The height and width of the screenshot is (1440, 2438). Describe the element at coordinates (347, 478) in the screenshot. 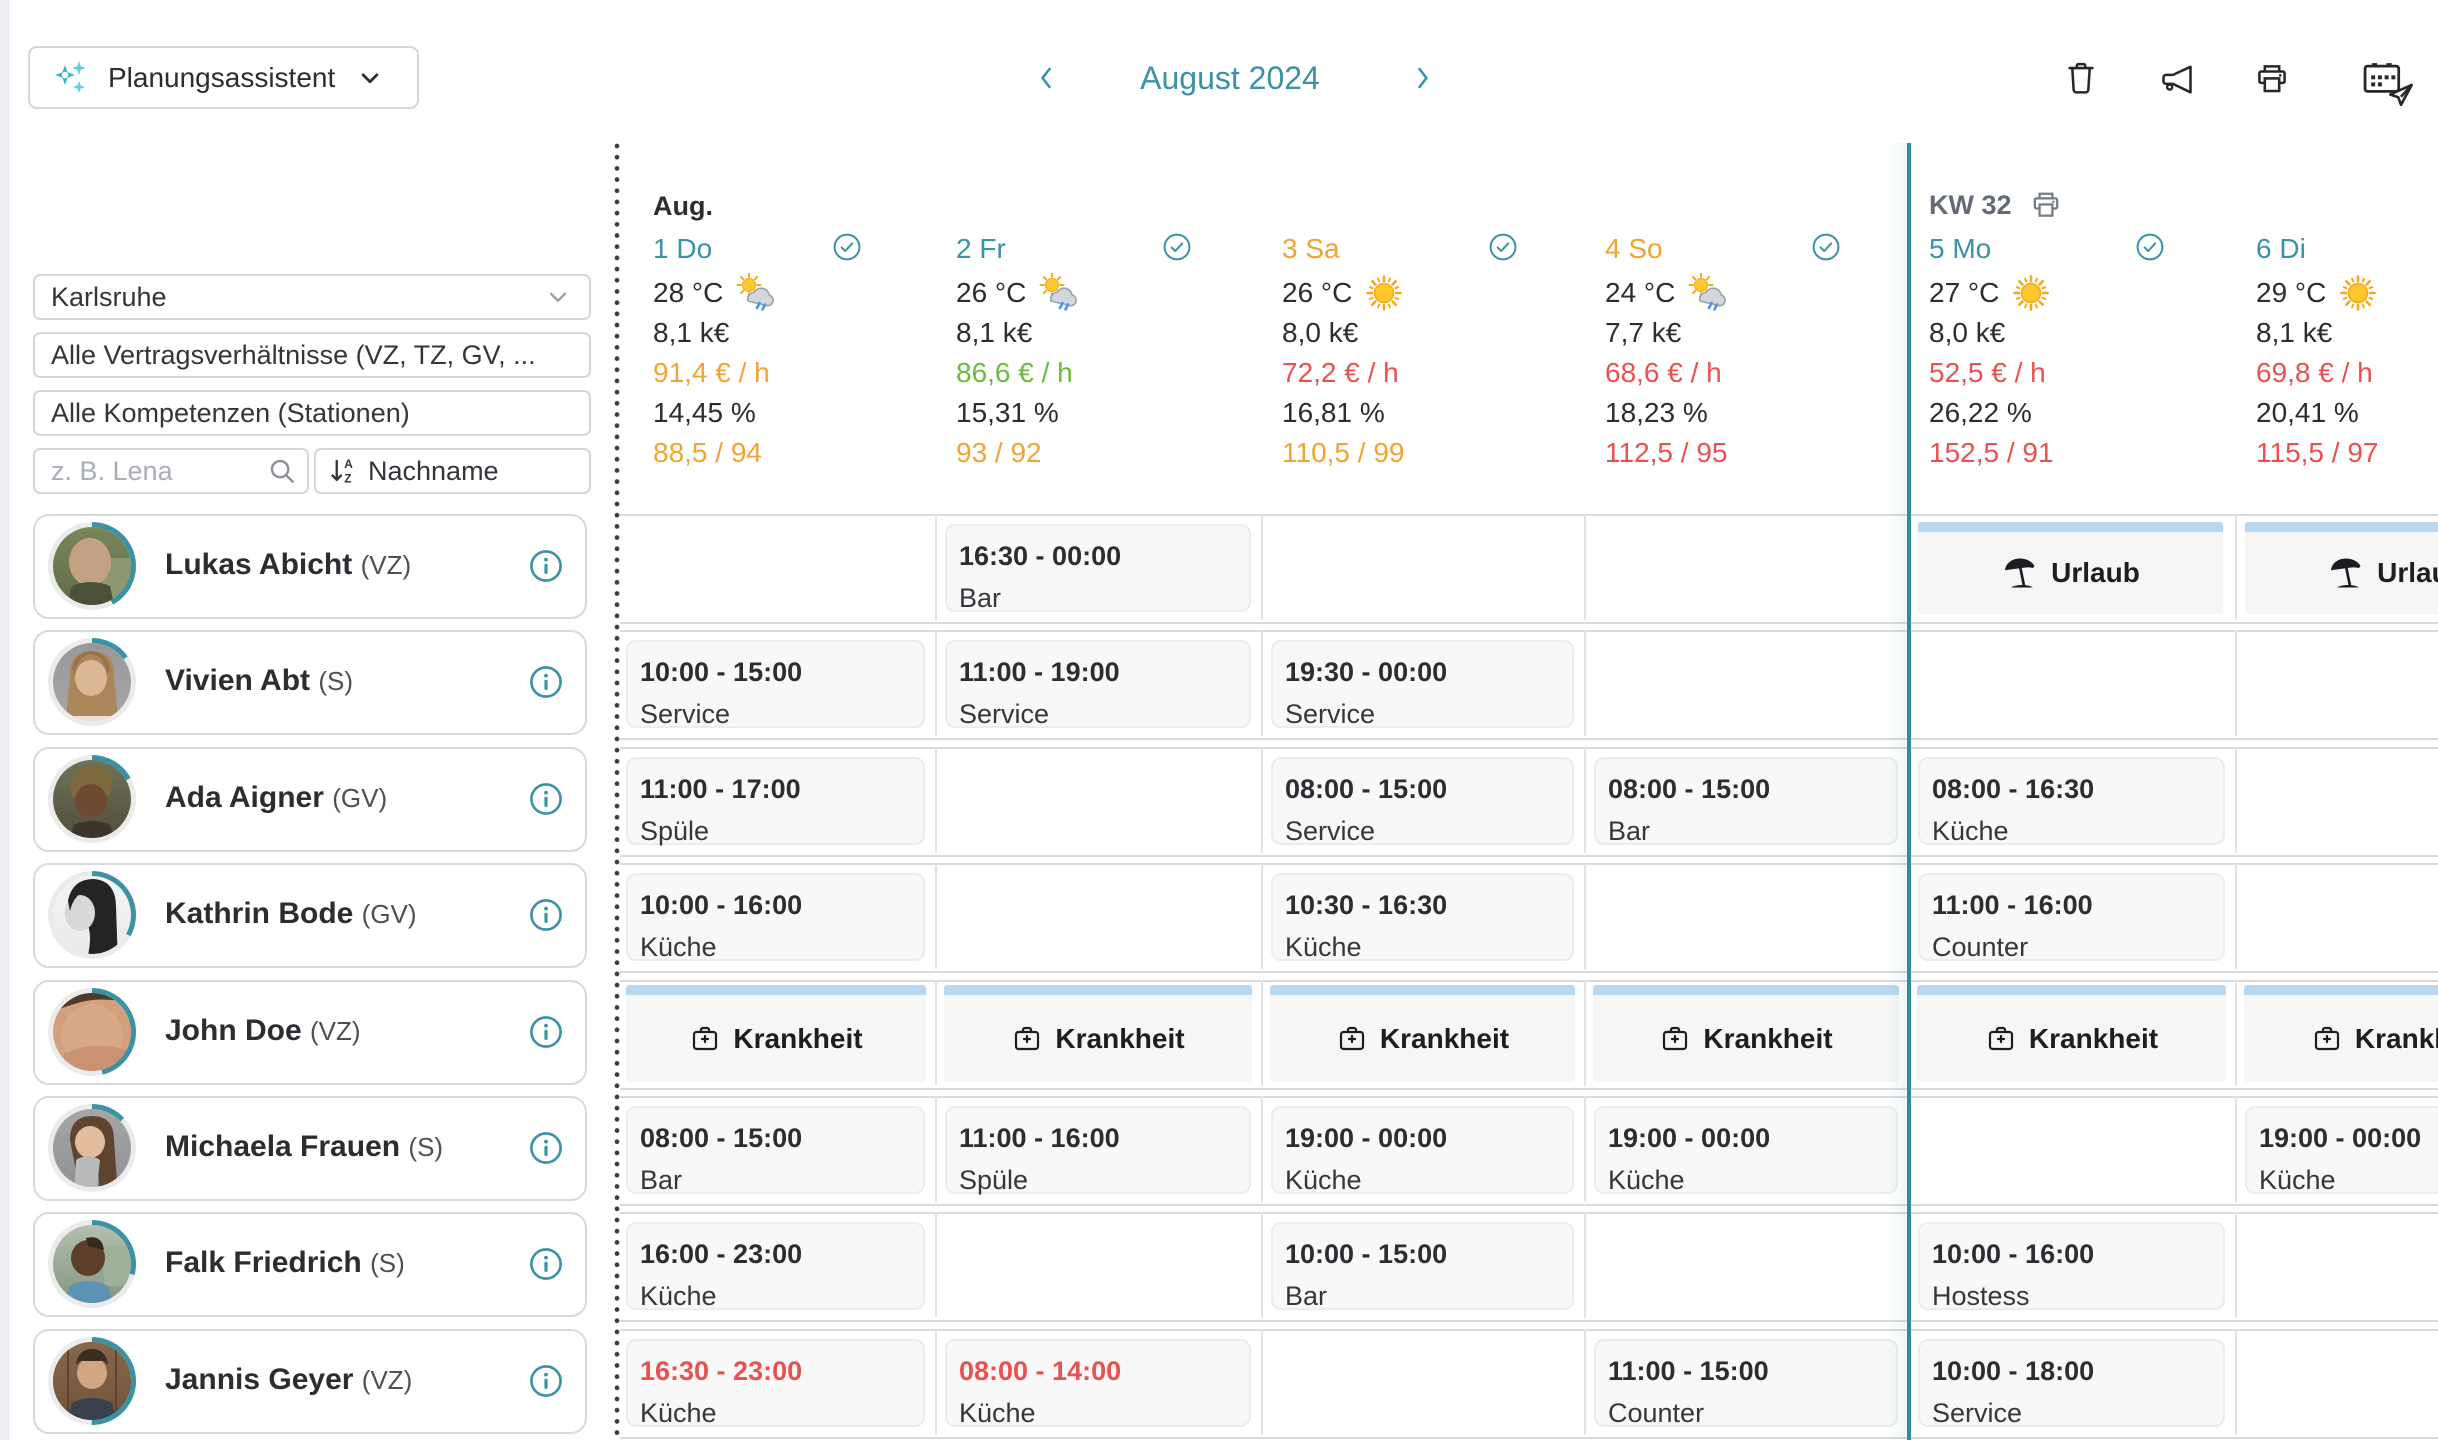

I see `svg-text: Z` at that location.